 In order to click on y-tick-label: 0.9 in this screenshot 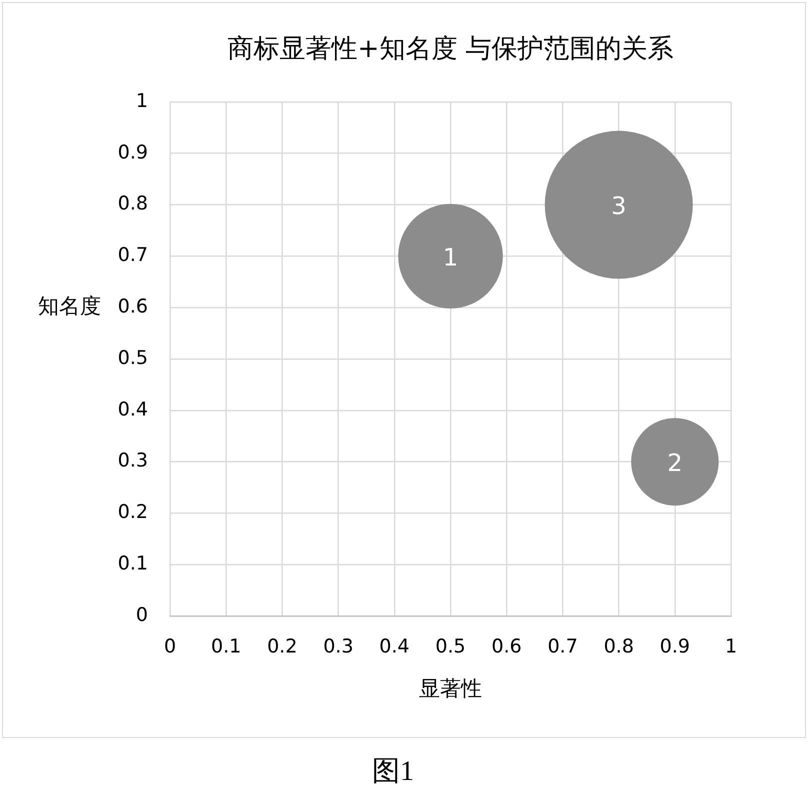, I will do `click(133, 152)`.